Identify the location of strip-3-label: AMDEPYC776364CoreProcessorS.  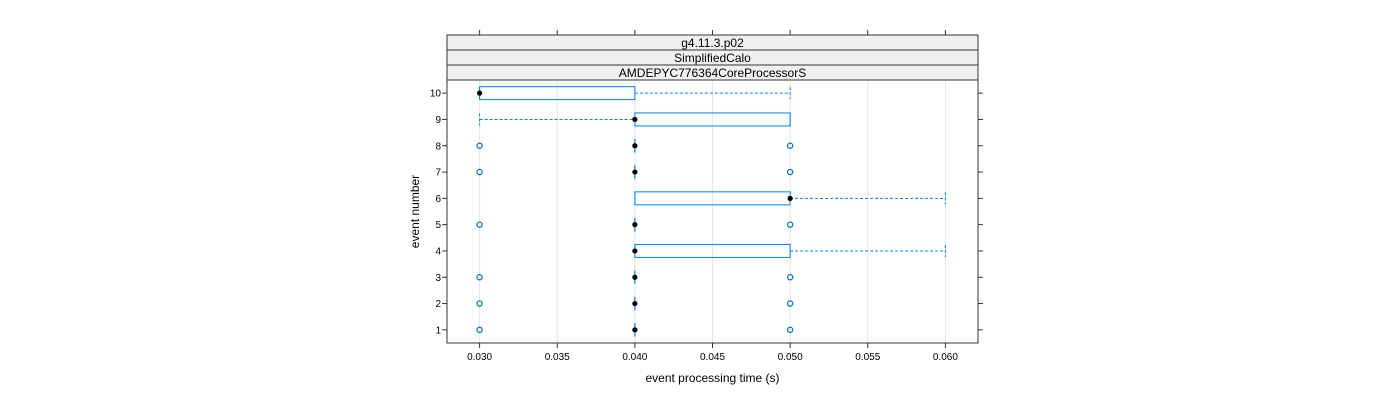
(712, 73).